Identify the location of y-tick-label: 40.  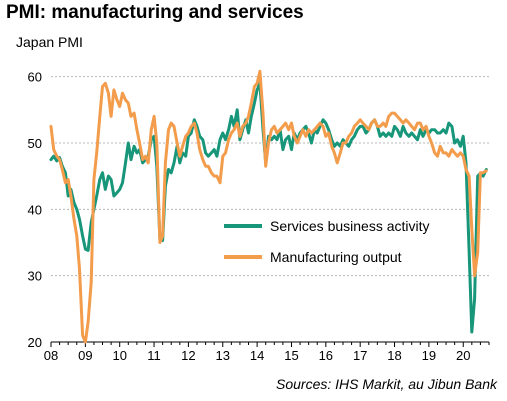
(35, 209).